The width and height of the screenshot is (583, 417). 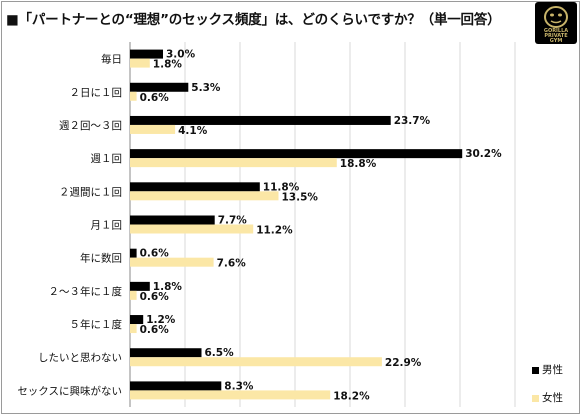 What do you see at coordinates (233, 221) in the screenshot?
I see `data-label-male: 7.7%` at bounding box center [233, 221].